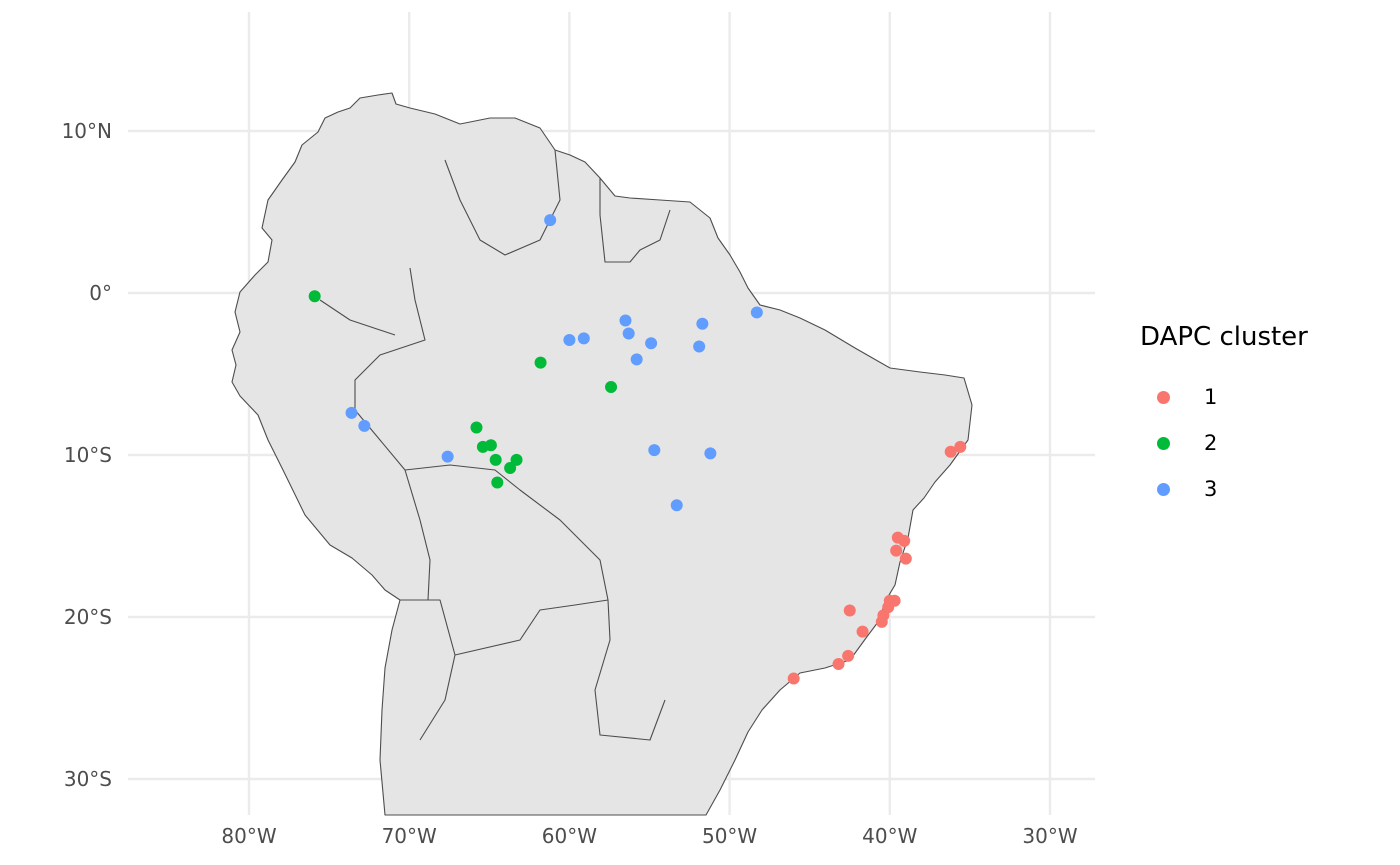 The width and height of the screenshot is (1400, 865). What do you see at coordinates (88, 455) in the screenshot?
I see `y-tick-label: 10°S` at bounding box center [88, 455].